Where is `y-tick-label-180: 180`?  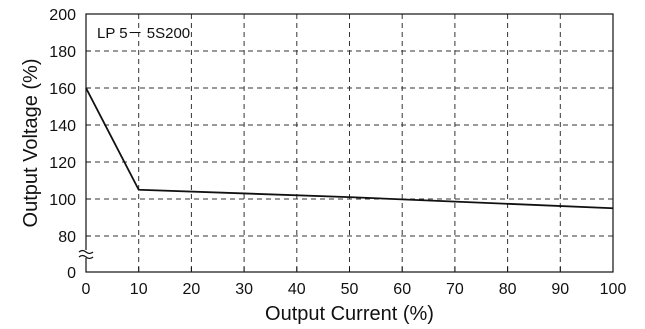
y-tick-label-180: 180 is located at coordinates (62, 52).